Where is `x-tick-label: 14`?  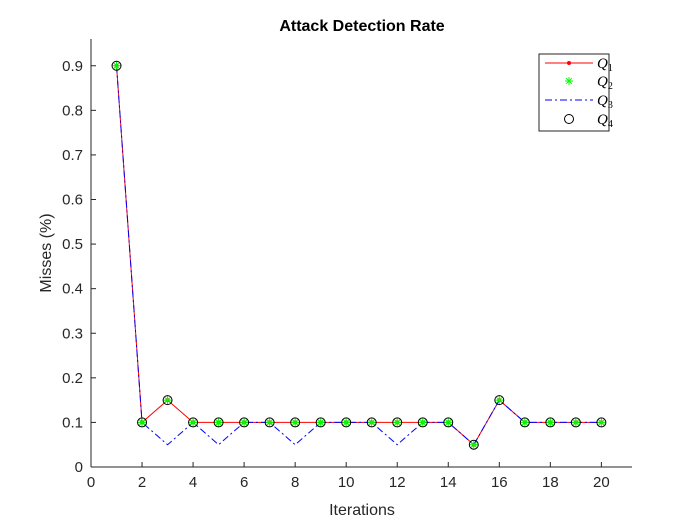 x-tick-label: 14 is located at coordinates (448, 482).